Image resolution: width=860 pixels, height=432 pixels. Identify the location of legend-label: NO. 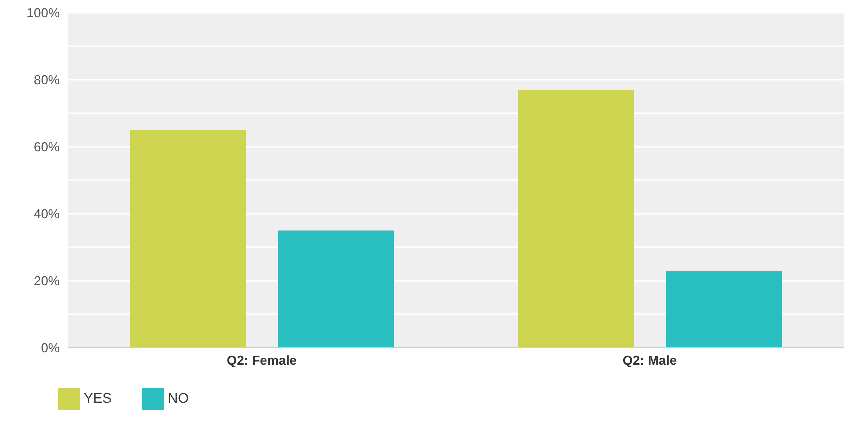
(179, 398).